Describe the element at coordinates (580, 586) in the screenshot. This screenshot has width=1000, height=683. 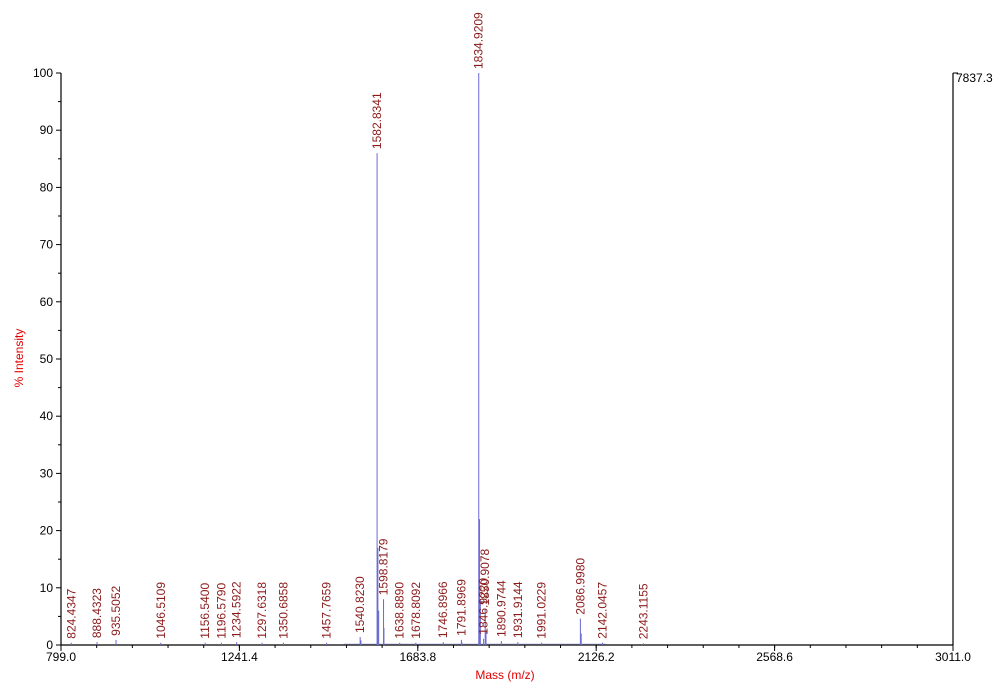
I see `peak-label: 2086.9980` at that location.